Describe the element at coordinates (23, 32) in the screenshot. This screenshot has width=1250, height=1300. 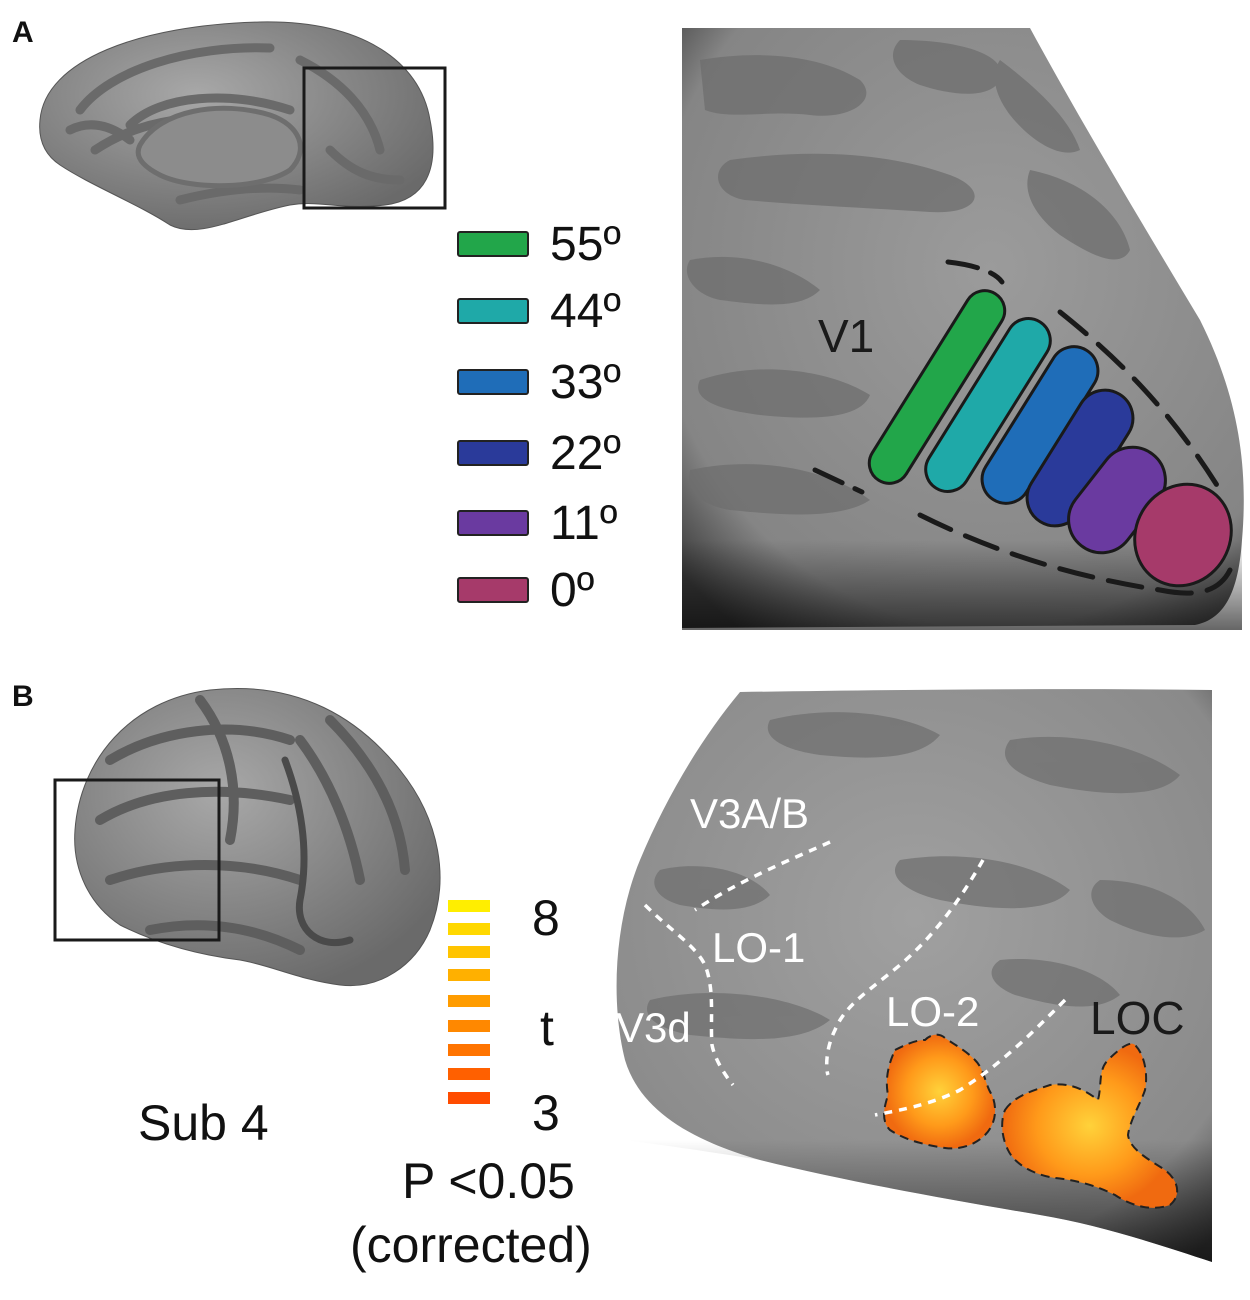
I see `panel-letter-a: A` at that location.